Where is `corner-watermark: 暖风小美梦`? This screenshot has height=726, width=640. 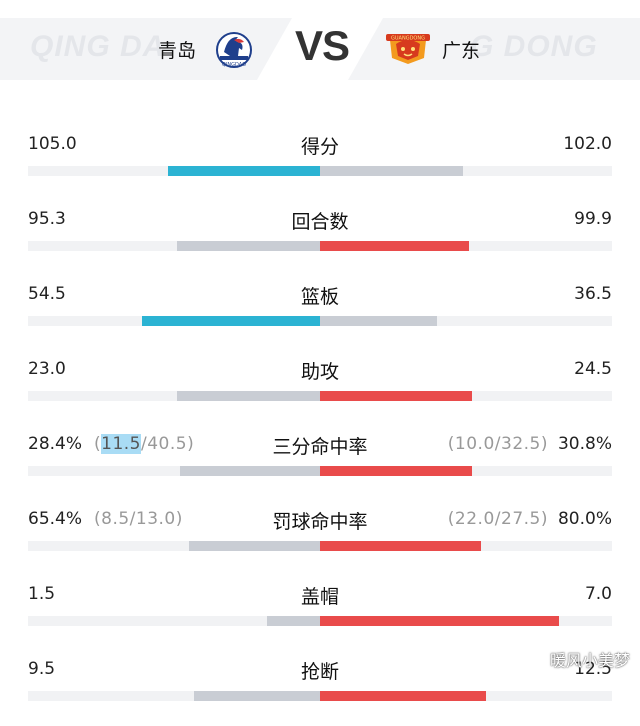 corner-watermark: 暖风小美梦 is located at coordinates (589, 660).